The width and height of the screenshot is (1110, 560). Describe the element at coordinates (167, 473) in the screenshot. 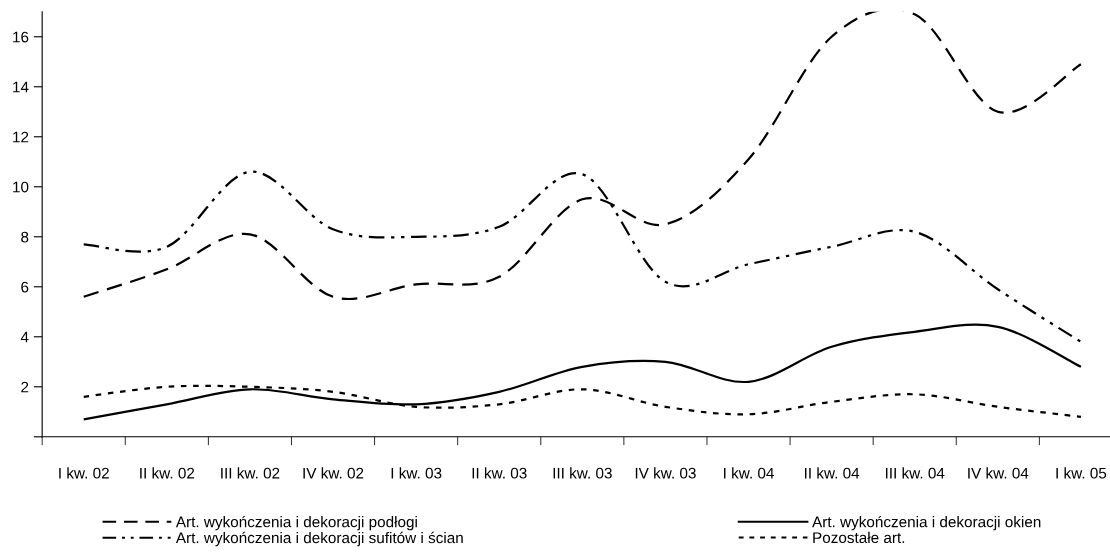

I see `x-tick-label: II kw. 02` at that location.